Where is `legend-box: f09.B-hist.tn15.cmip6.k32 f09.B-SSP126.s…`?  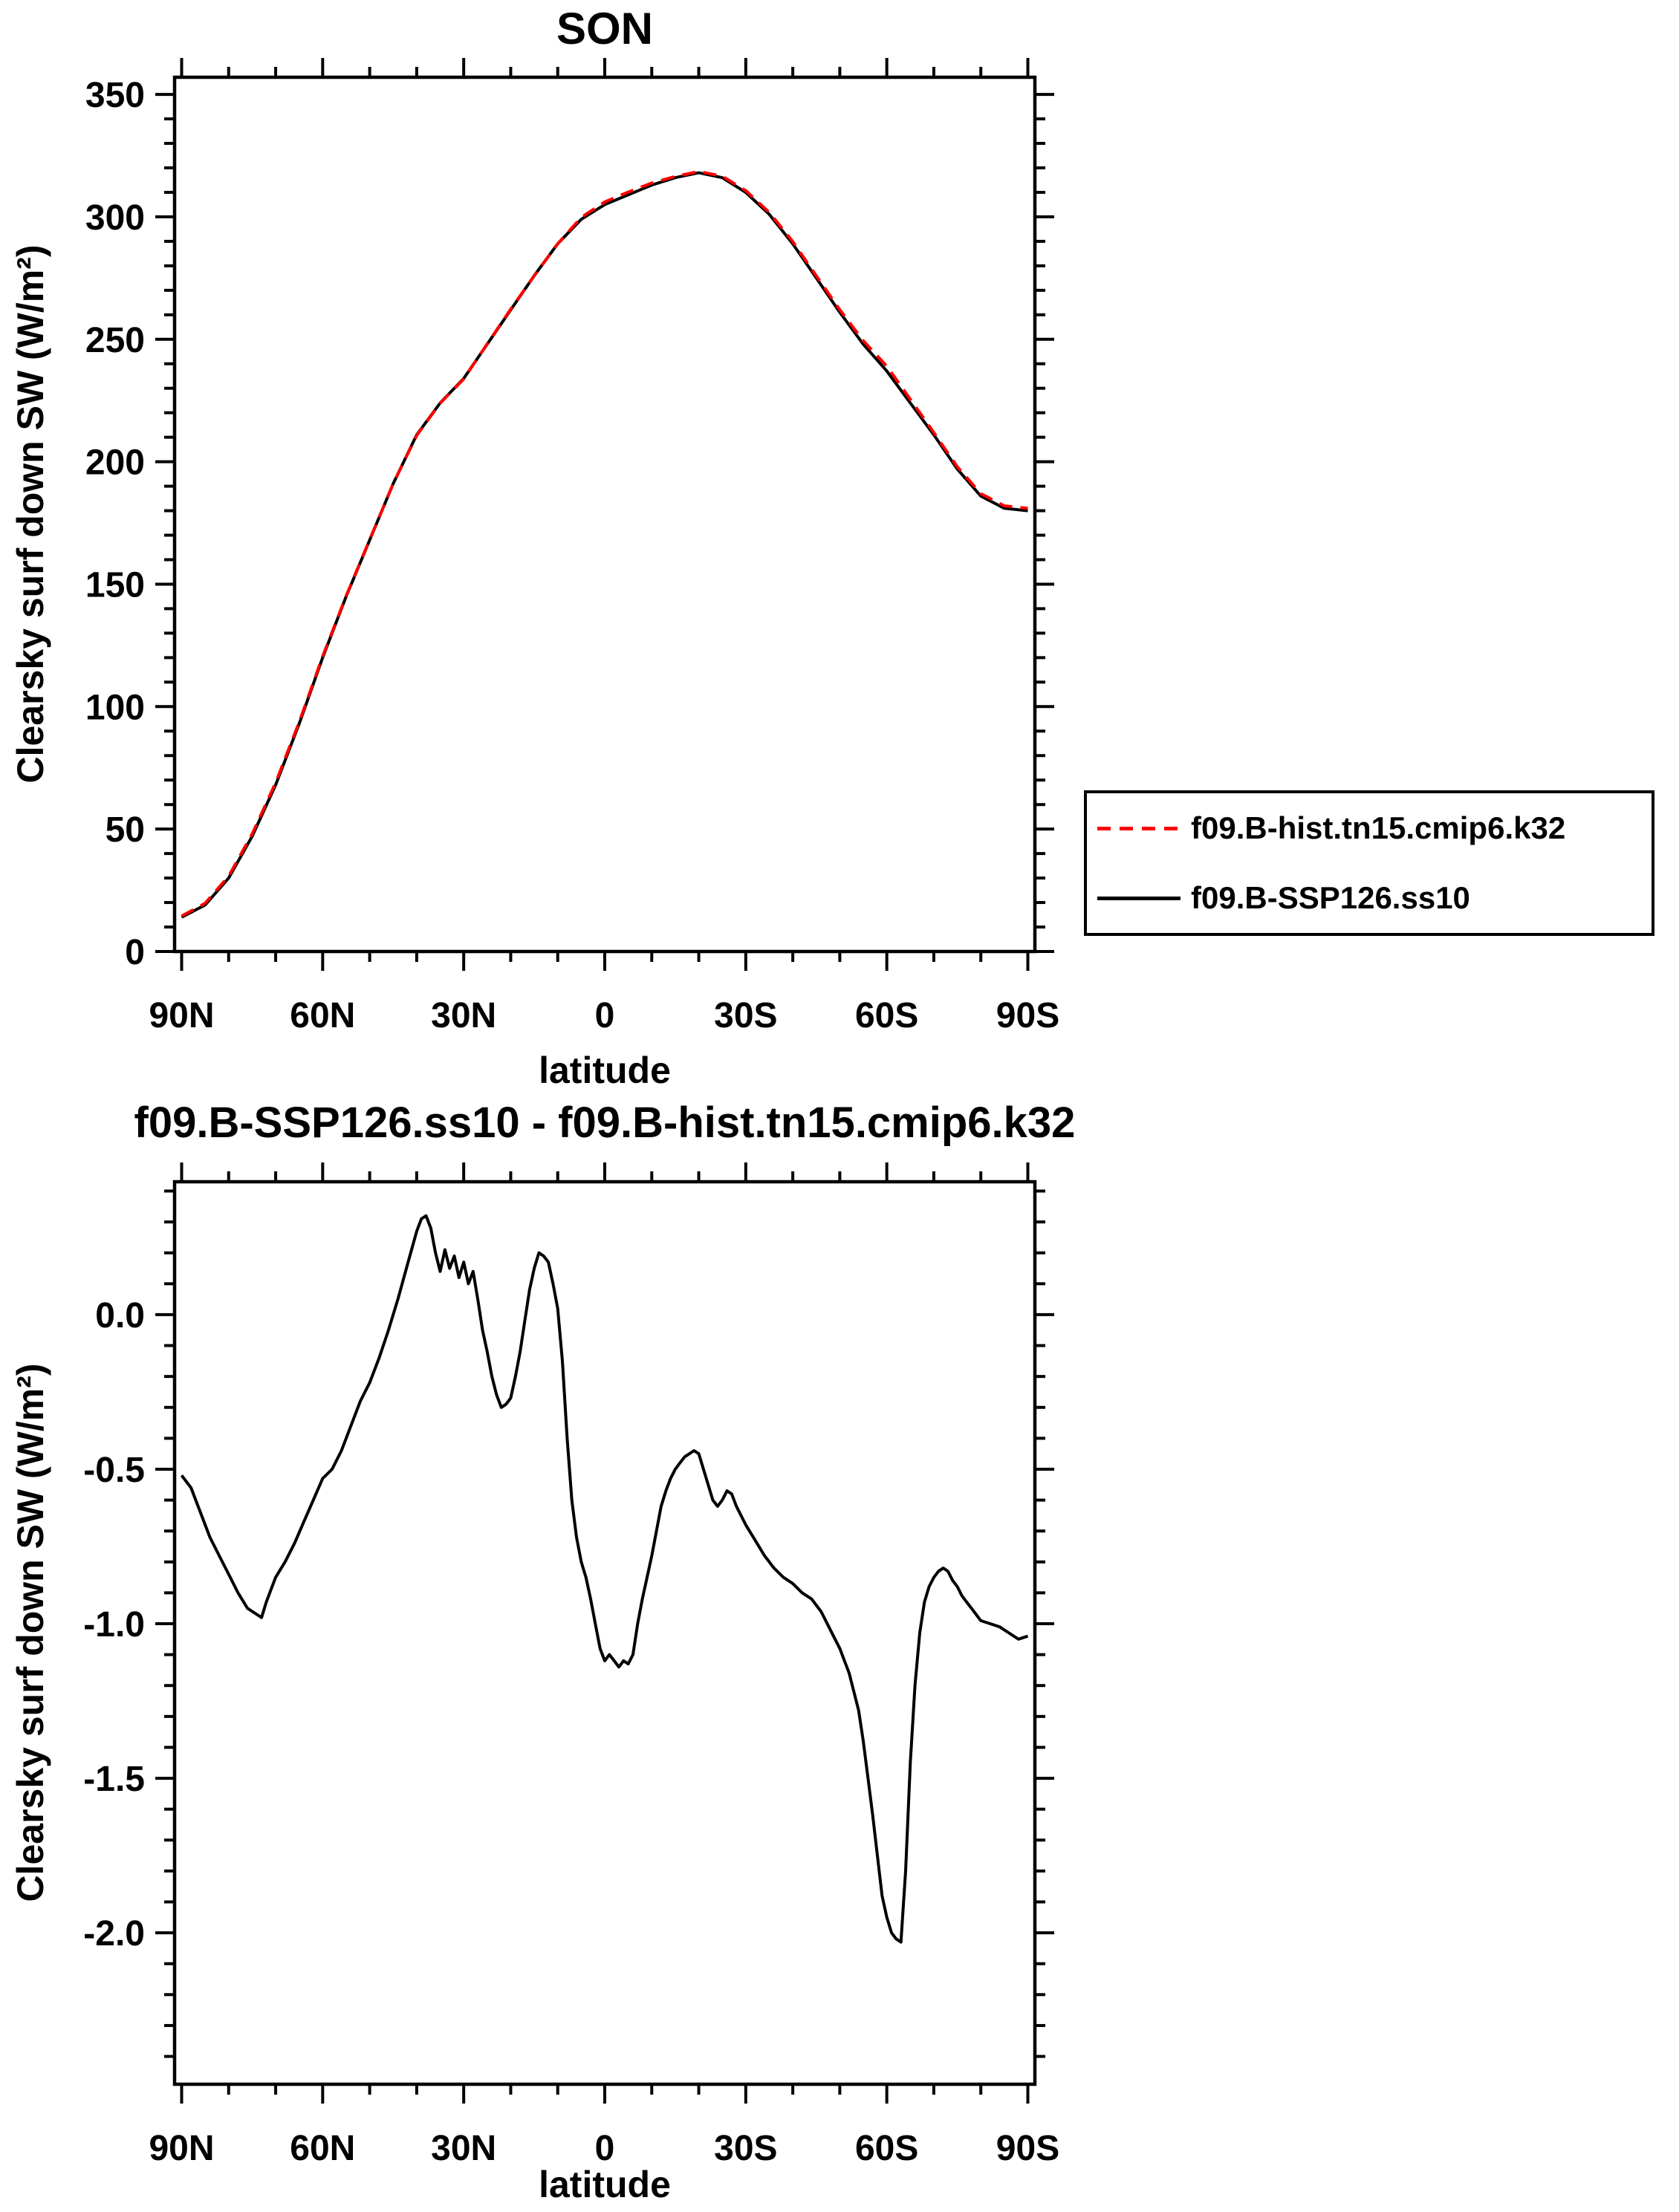 legend-box: f09.B-hist.tn15.cmip6.k32 f09.B-SSP126.s… is located at coordinates (1369, 863).